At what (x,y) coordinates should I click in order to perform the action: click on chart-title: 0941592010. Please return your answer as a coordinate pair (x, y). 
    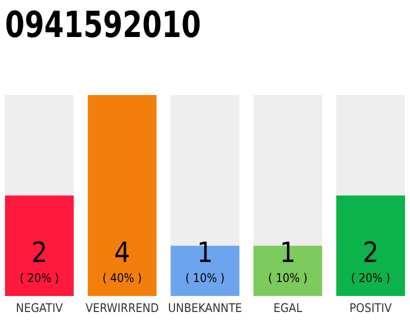
    Looking at the image, I should click on (117, 25).